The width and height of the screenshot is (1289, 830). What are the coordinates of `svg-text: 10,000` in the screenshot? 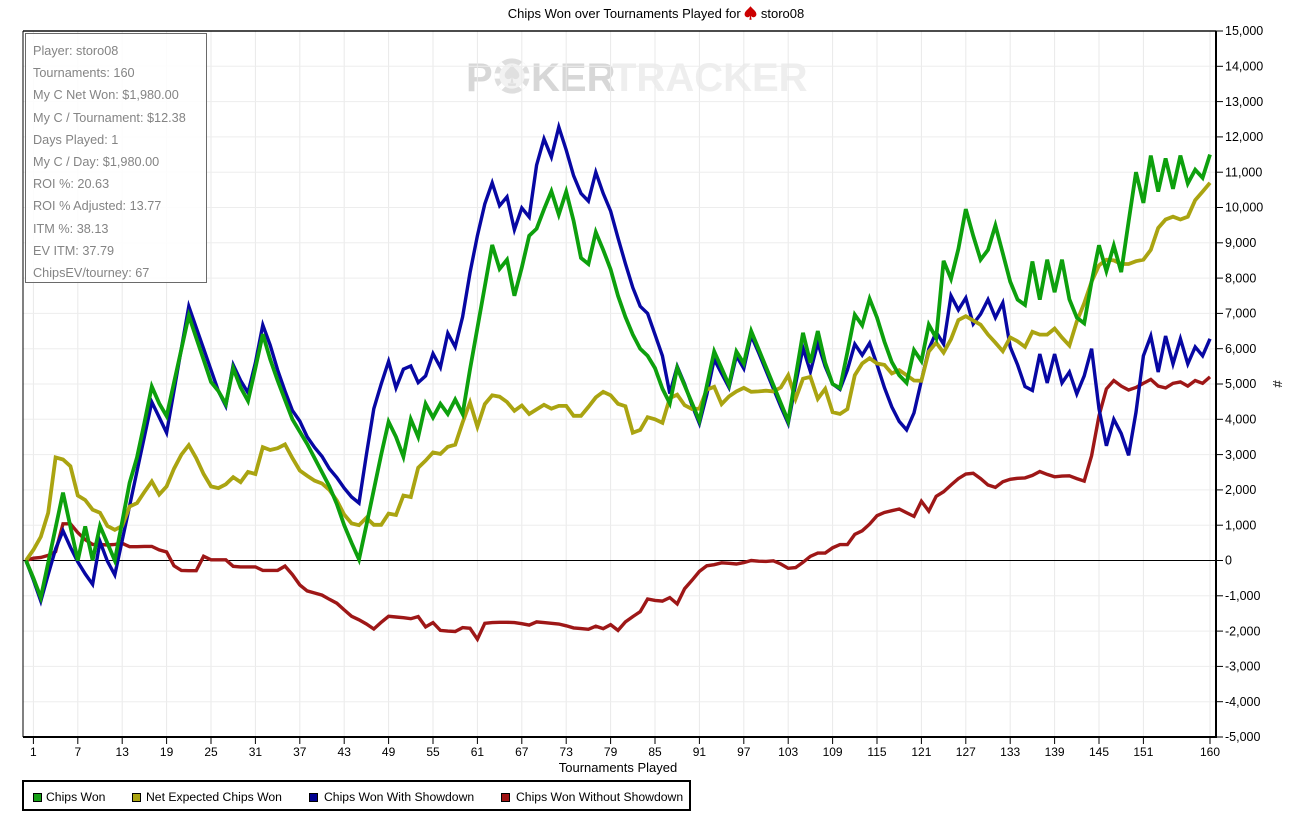 It's located at (1244, 208).